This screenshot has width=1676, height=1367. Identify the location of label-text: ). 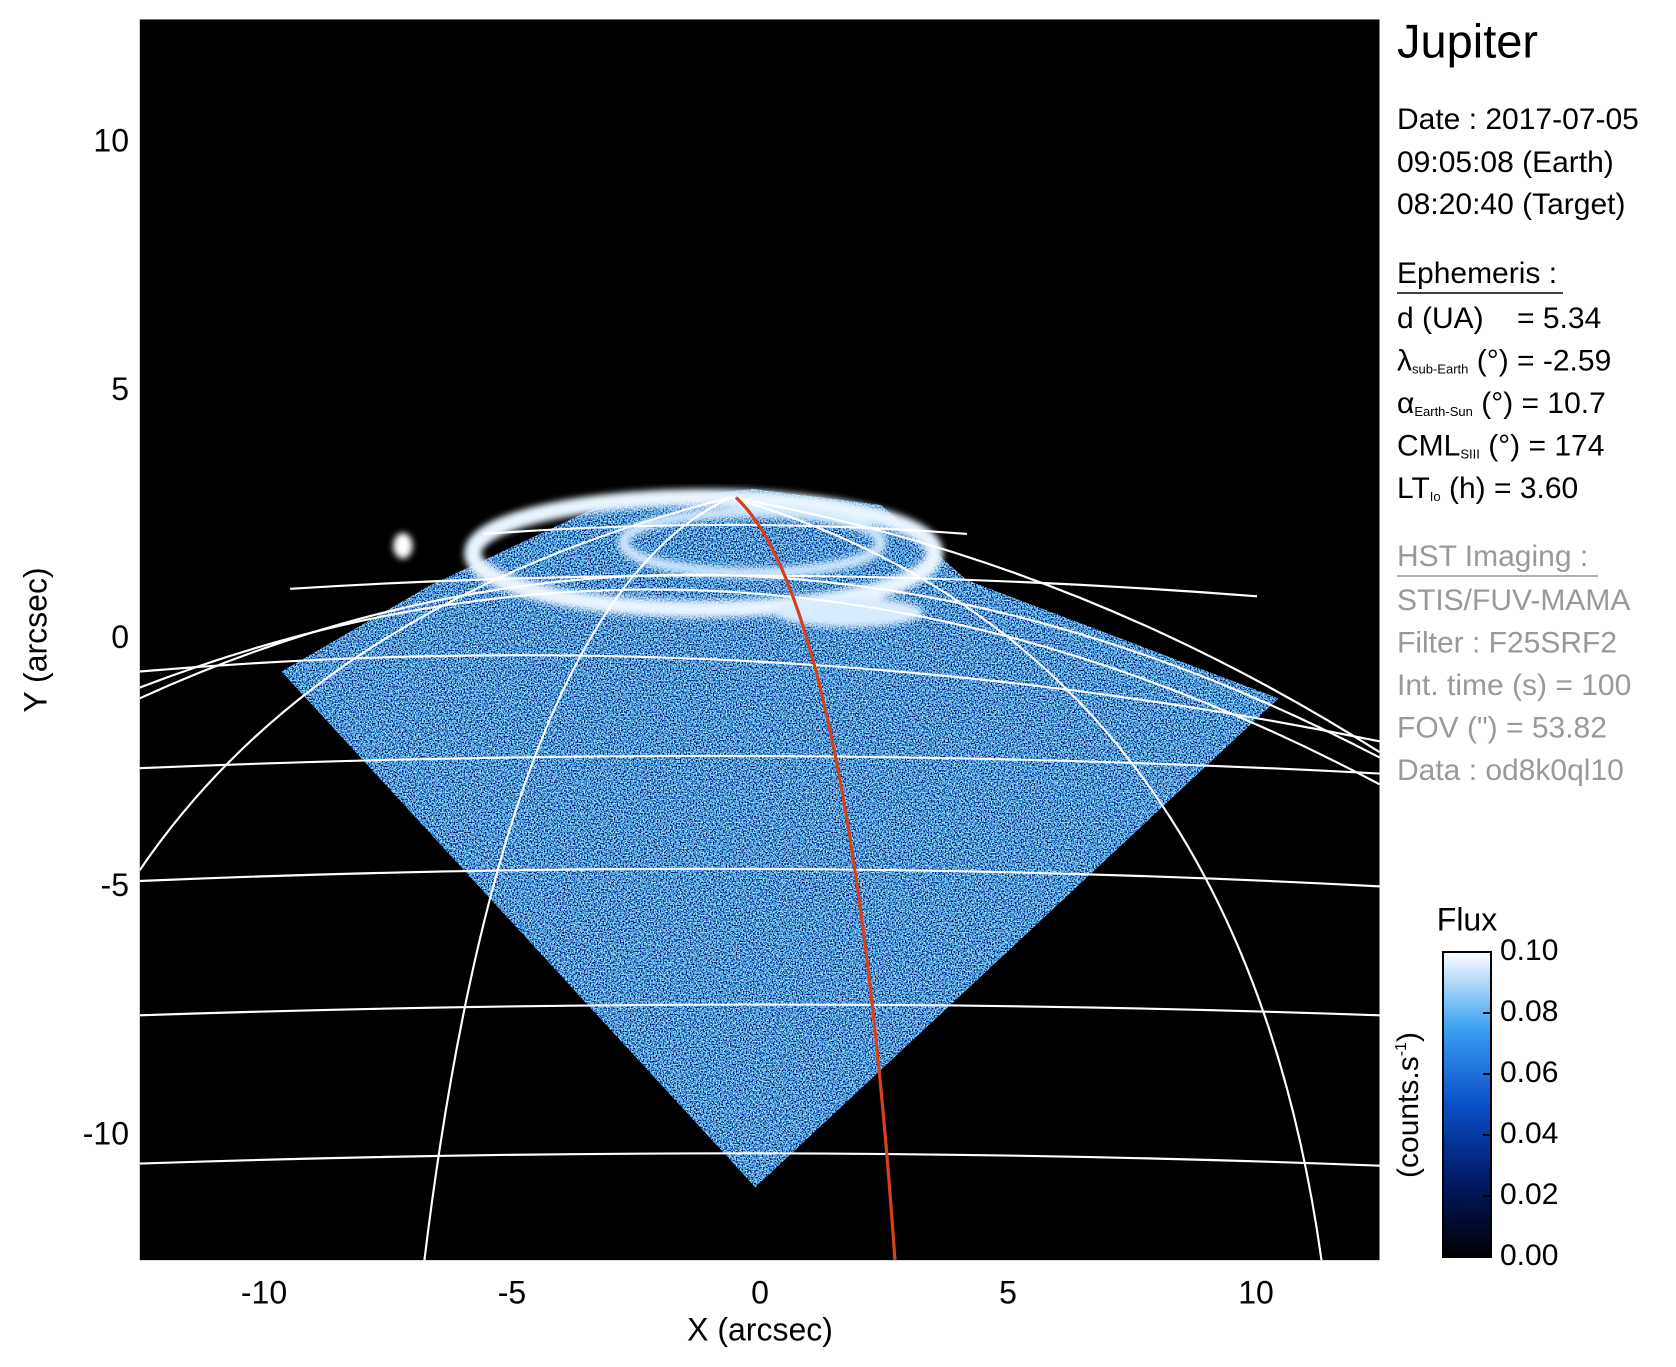
(1408, 1037).